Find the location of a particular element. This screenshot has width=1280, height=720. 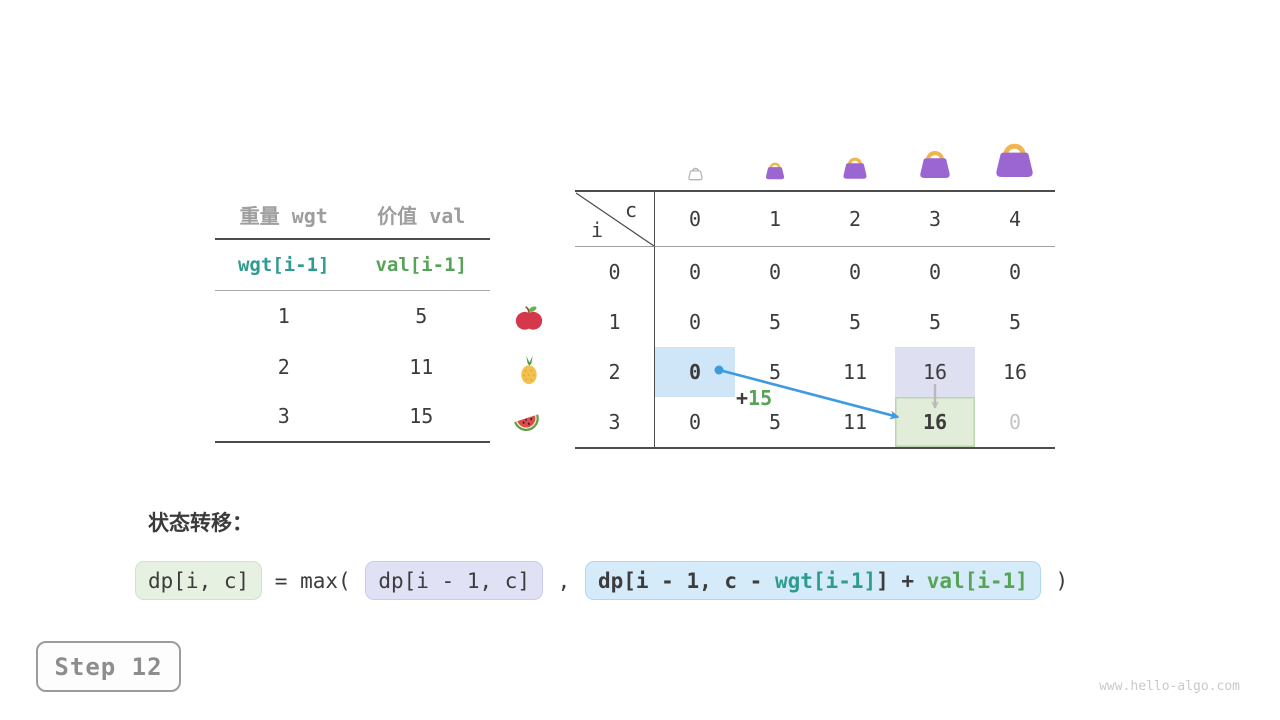

corner-item-var: i is located at coordinates (597, 230).